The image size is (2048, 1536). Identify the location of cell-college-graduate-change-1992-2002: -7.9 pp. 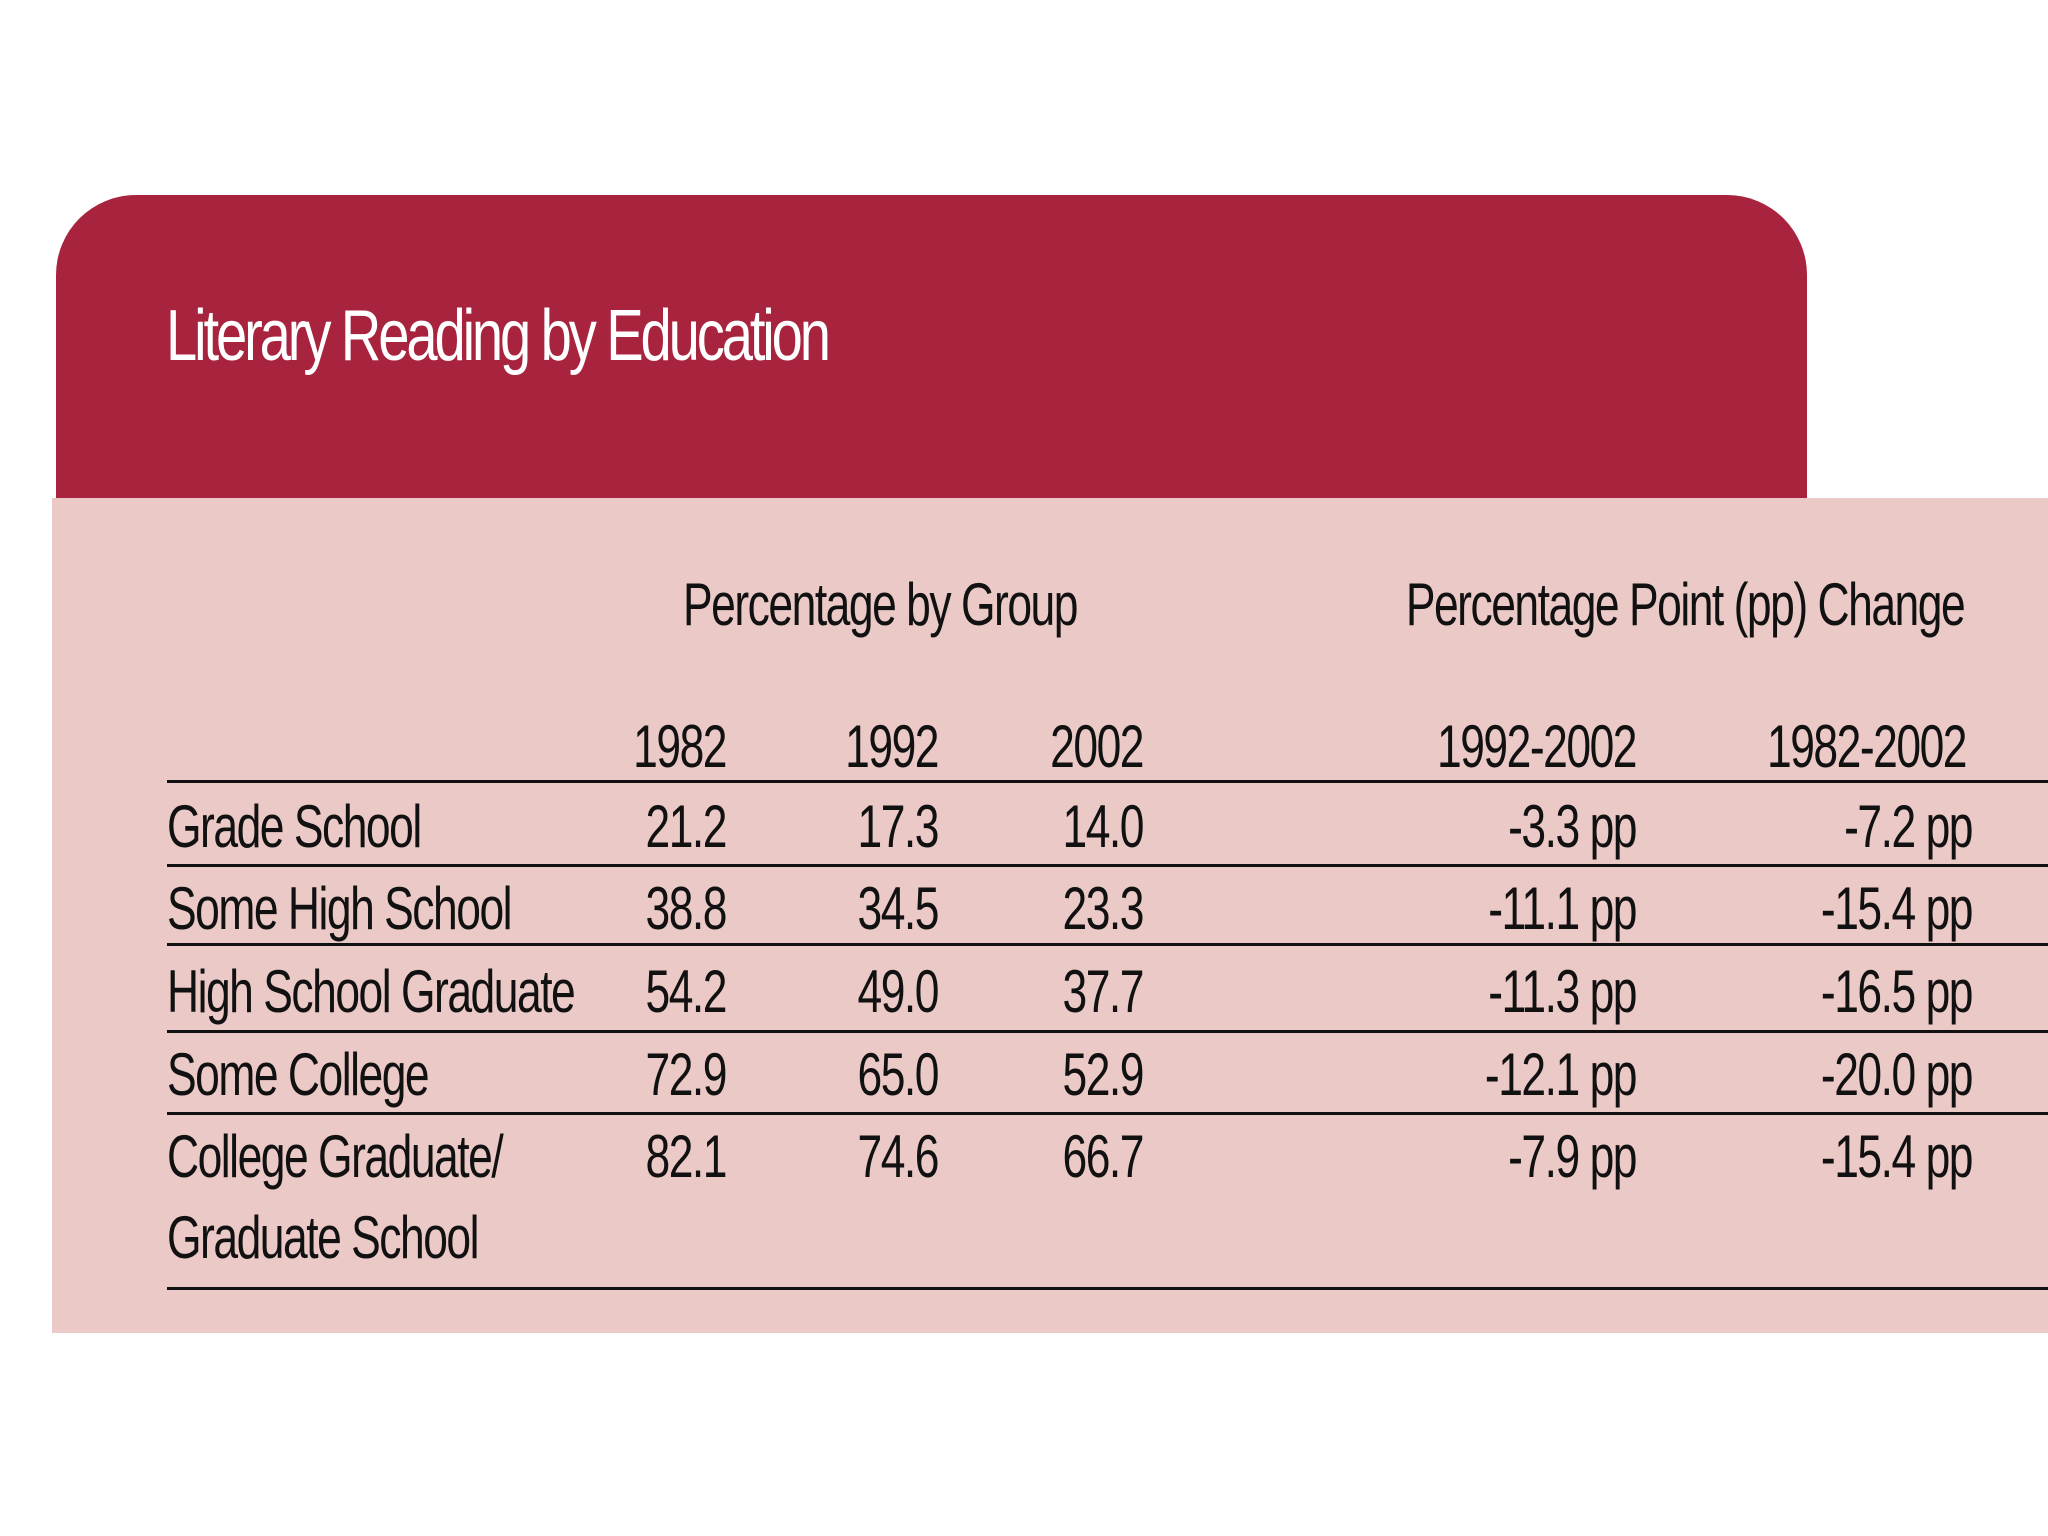
(1572, 1156).